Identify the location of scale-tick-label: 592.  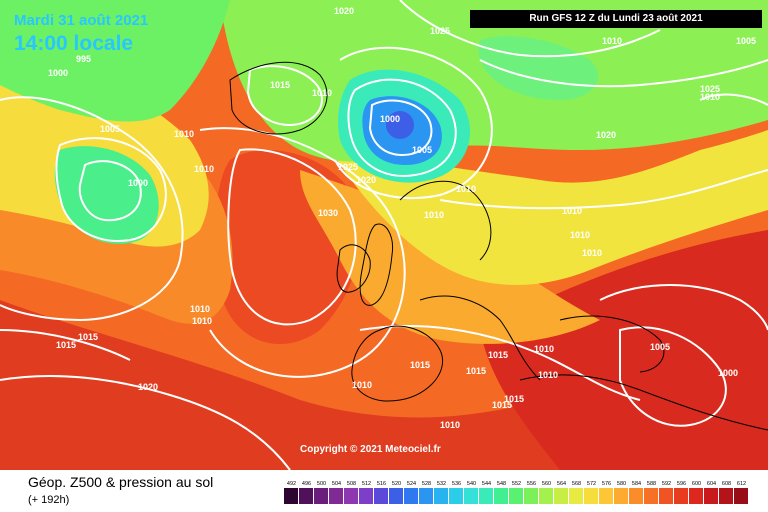
(666, 484).